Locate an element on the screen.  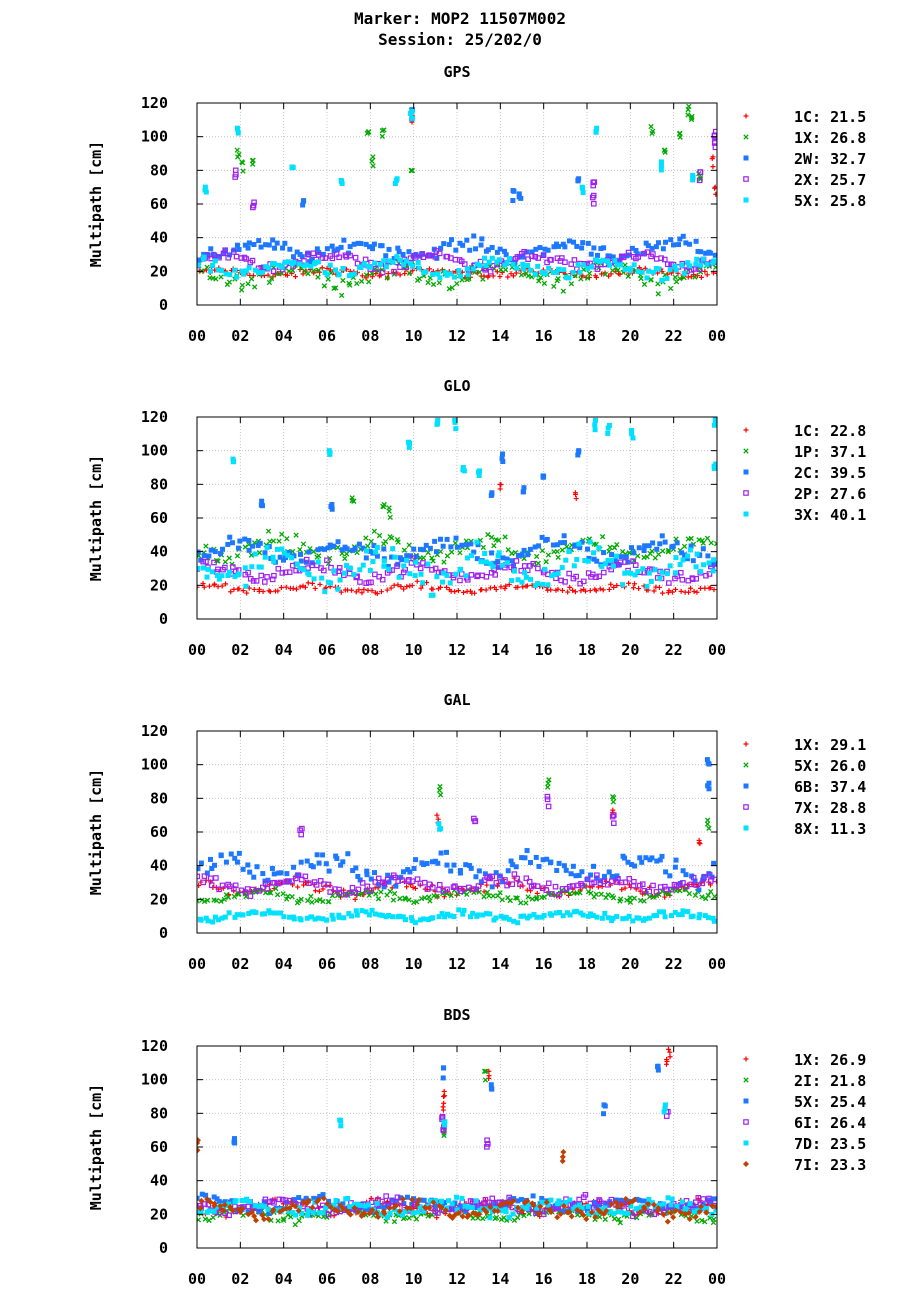
series-3X is located at coordinates (457, 507).